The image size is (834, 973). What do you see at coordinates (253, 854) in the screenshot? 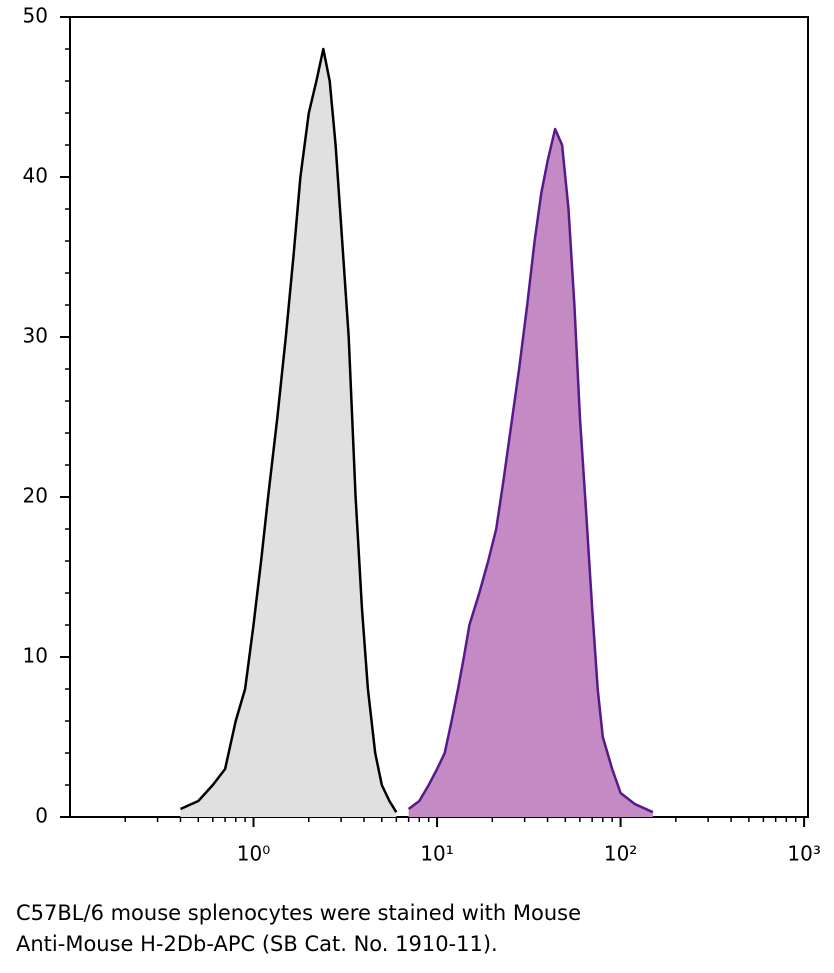
I see `x-tick-label: 10⁰` at bounding box center [253, 854].